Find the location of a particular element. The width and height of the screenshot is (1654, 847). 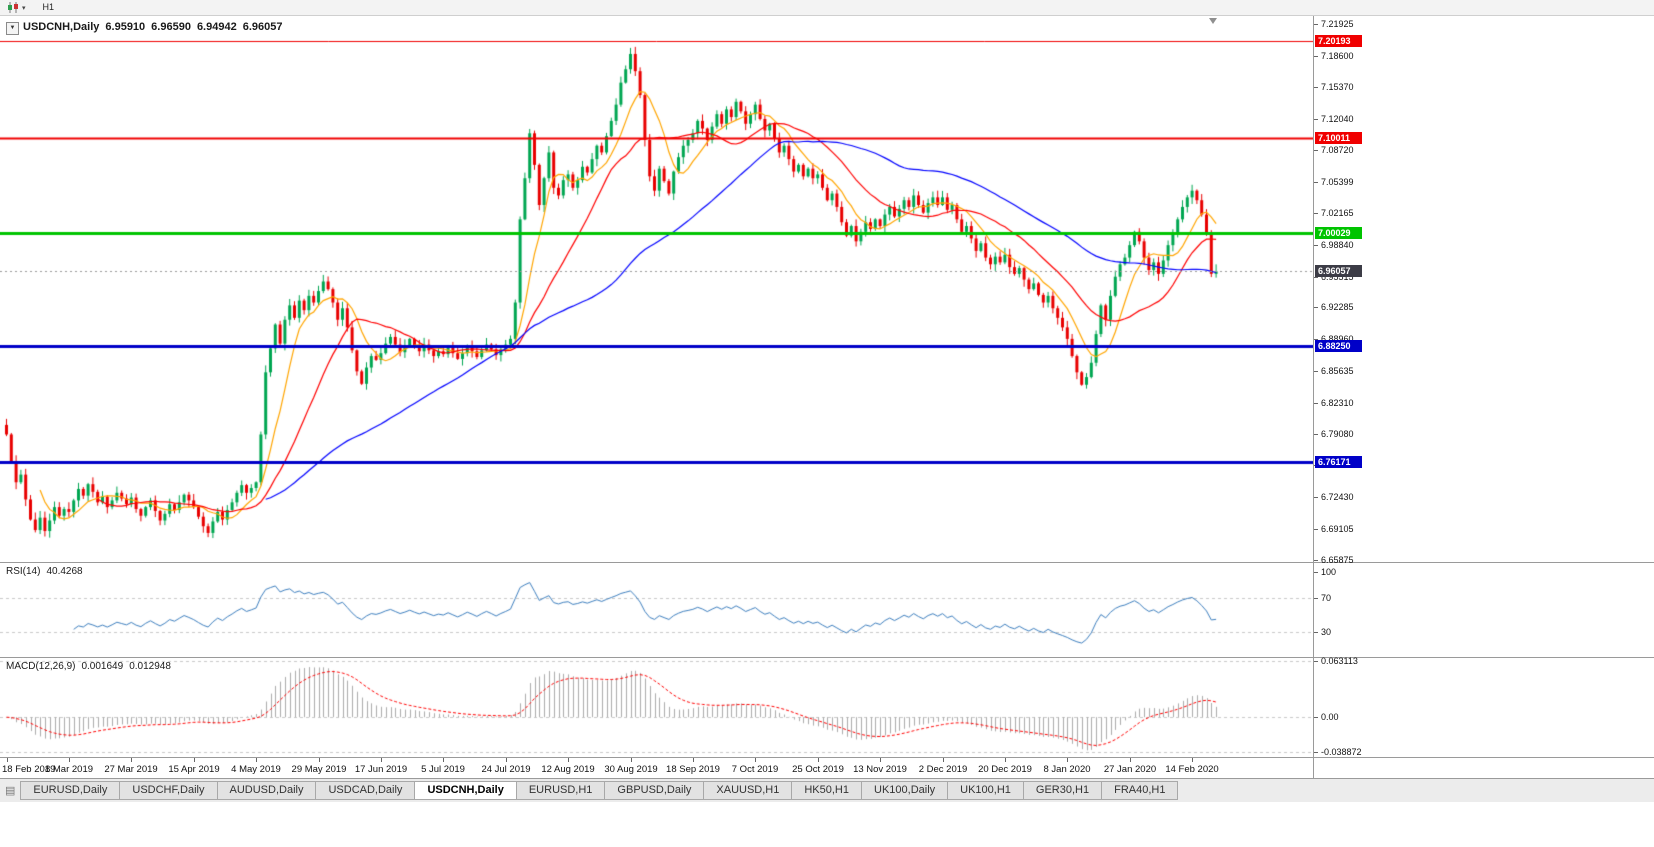

tab-uk100-h1: UK100,H1 is located at coordinates (985, 790).